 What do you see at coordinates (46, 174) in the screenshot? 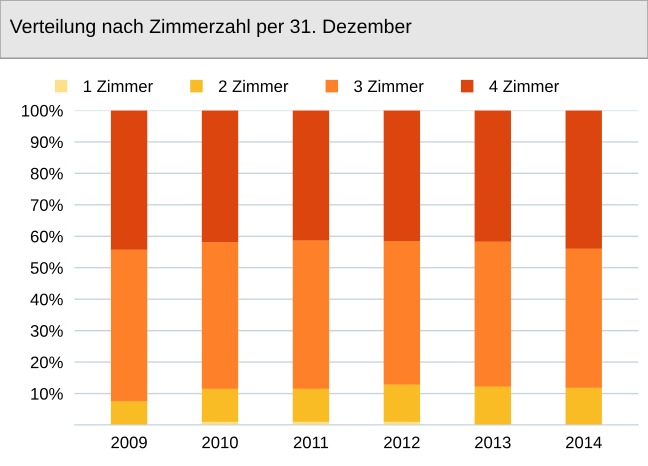
I see `y-tick-label: 80%` at bounding box center [46, 174].